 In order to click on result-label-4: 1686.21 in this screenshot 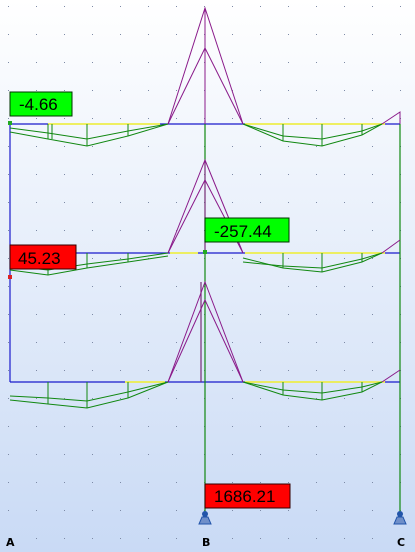, I will do `click(247, 496)`.